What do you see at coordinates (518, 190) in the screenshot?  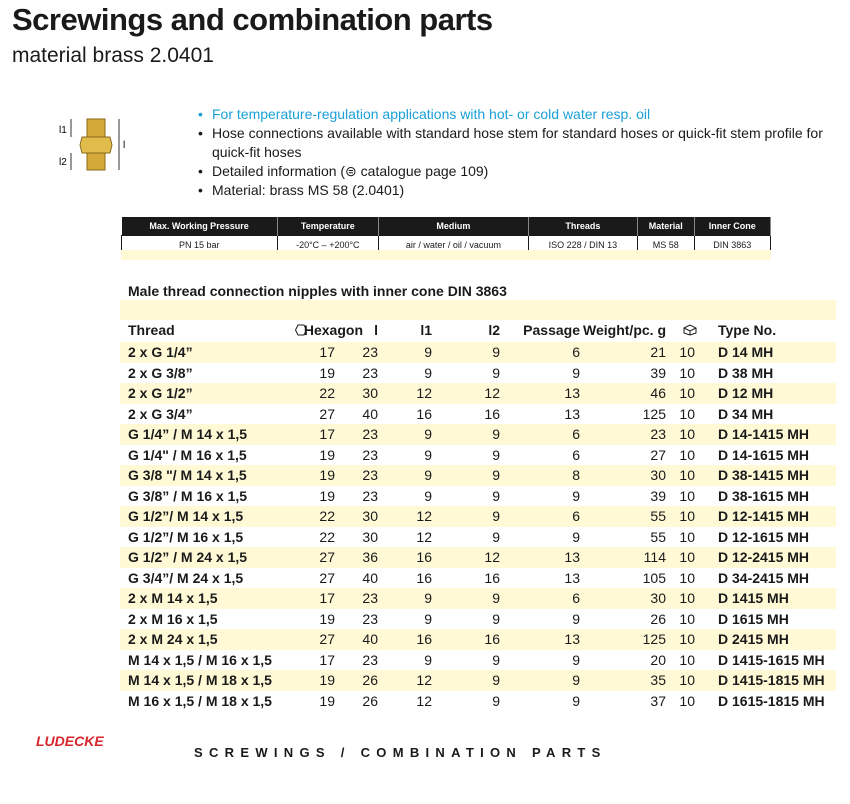 I see `bullet: Material: brass MS 58 (2.0401)` at bounding box center [518, 190].